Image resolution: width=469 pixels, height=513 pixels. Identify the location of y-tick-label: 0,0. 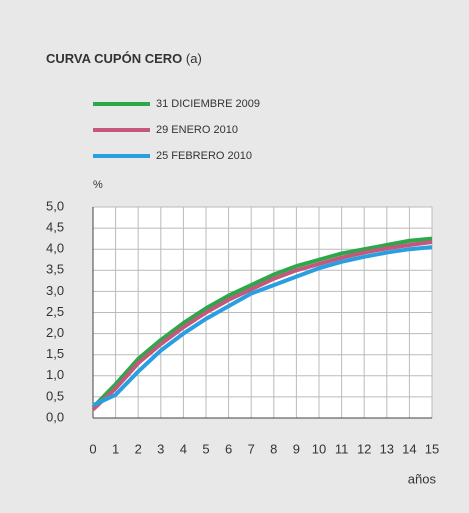
(55, 416).